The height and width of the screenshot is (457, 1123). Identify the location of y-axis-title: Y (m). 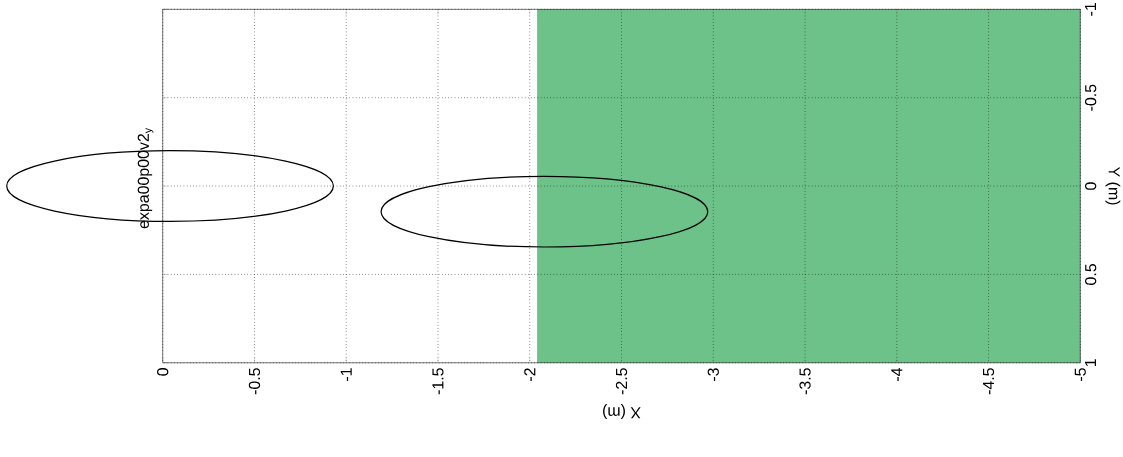
(1113, 185).